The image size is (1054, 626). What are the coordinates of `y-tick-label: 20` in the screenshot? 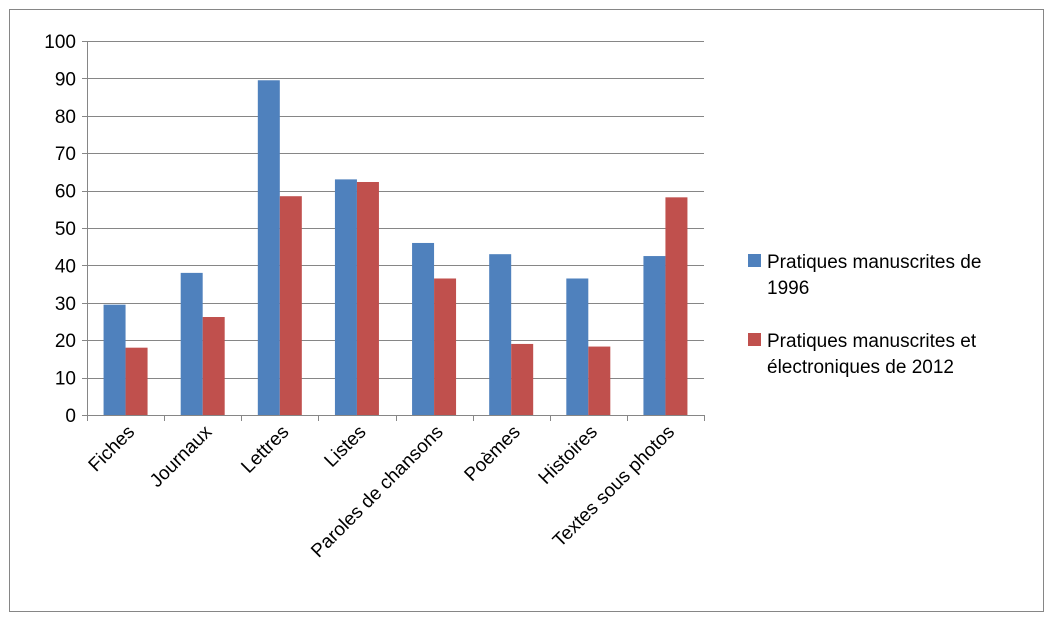 It's located at (65, 341).